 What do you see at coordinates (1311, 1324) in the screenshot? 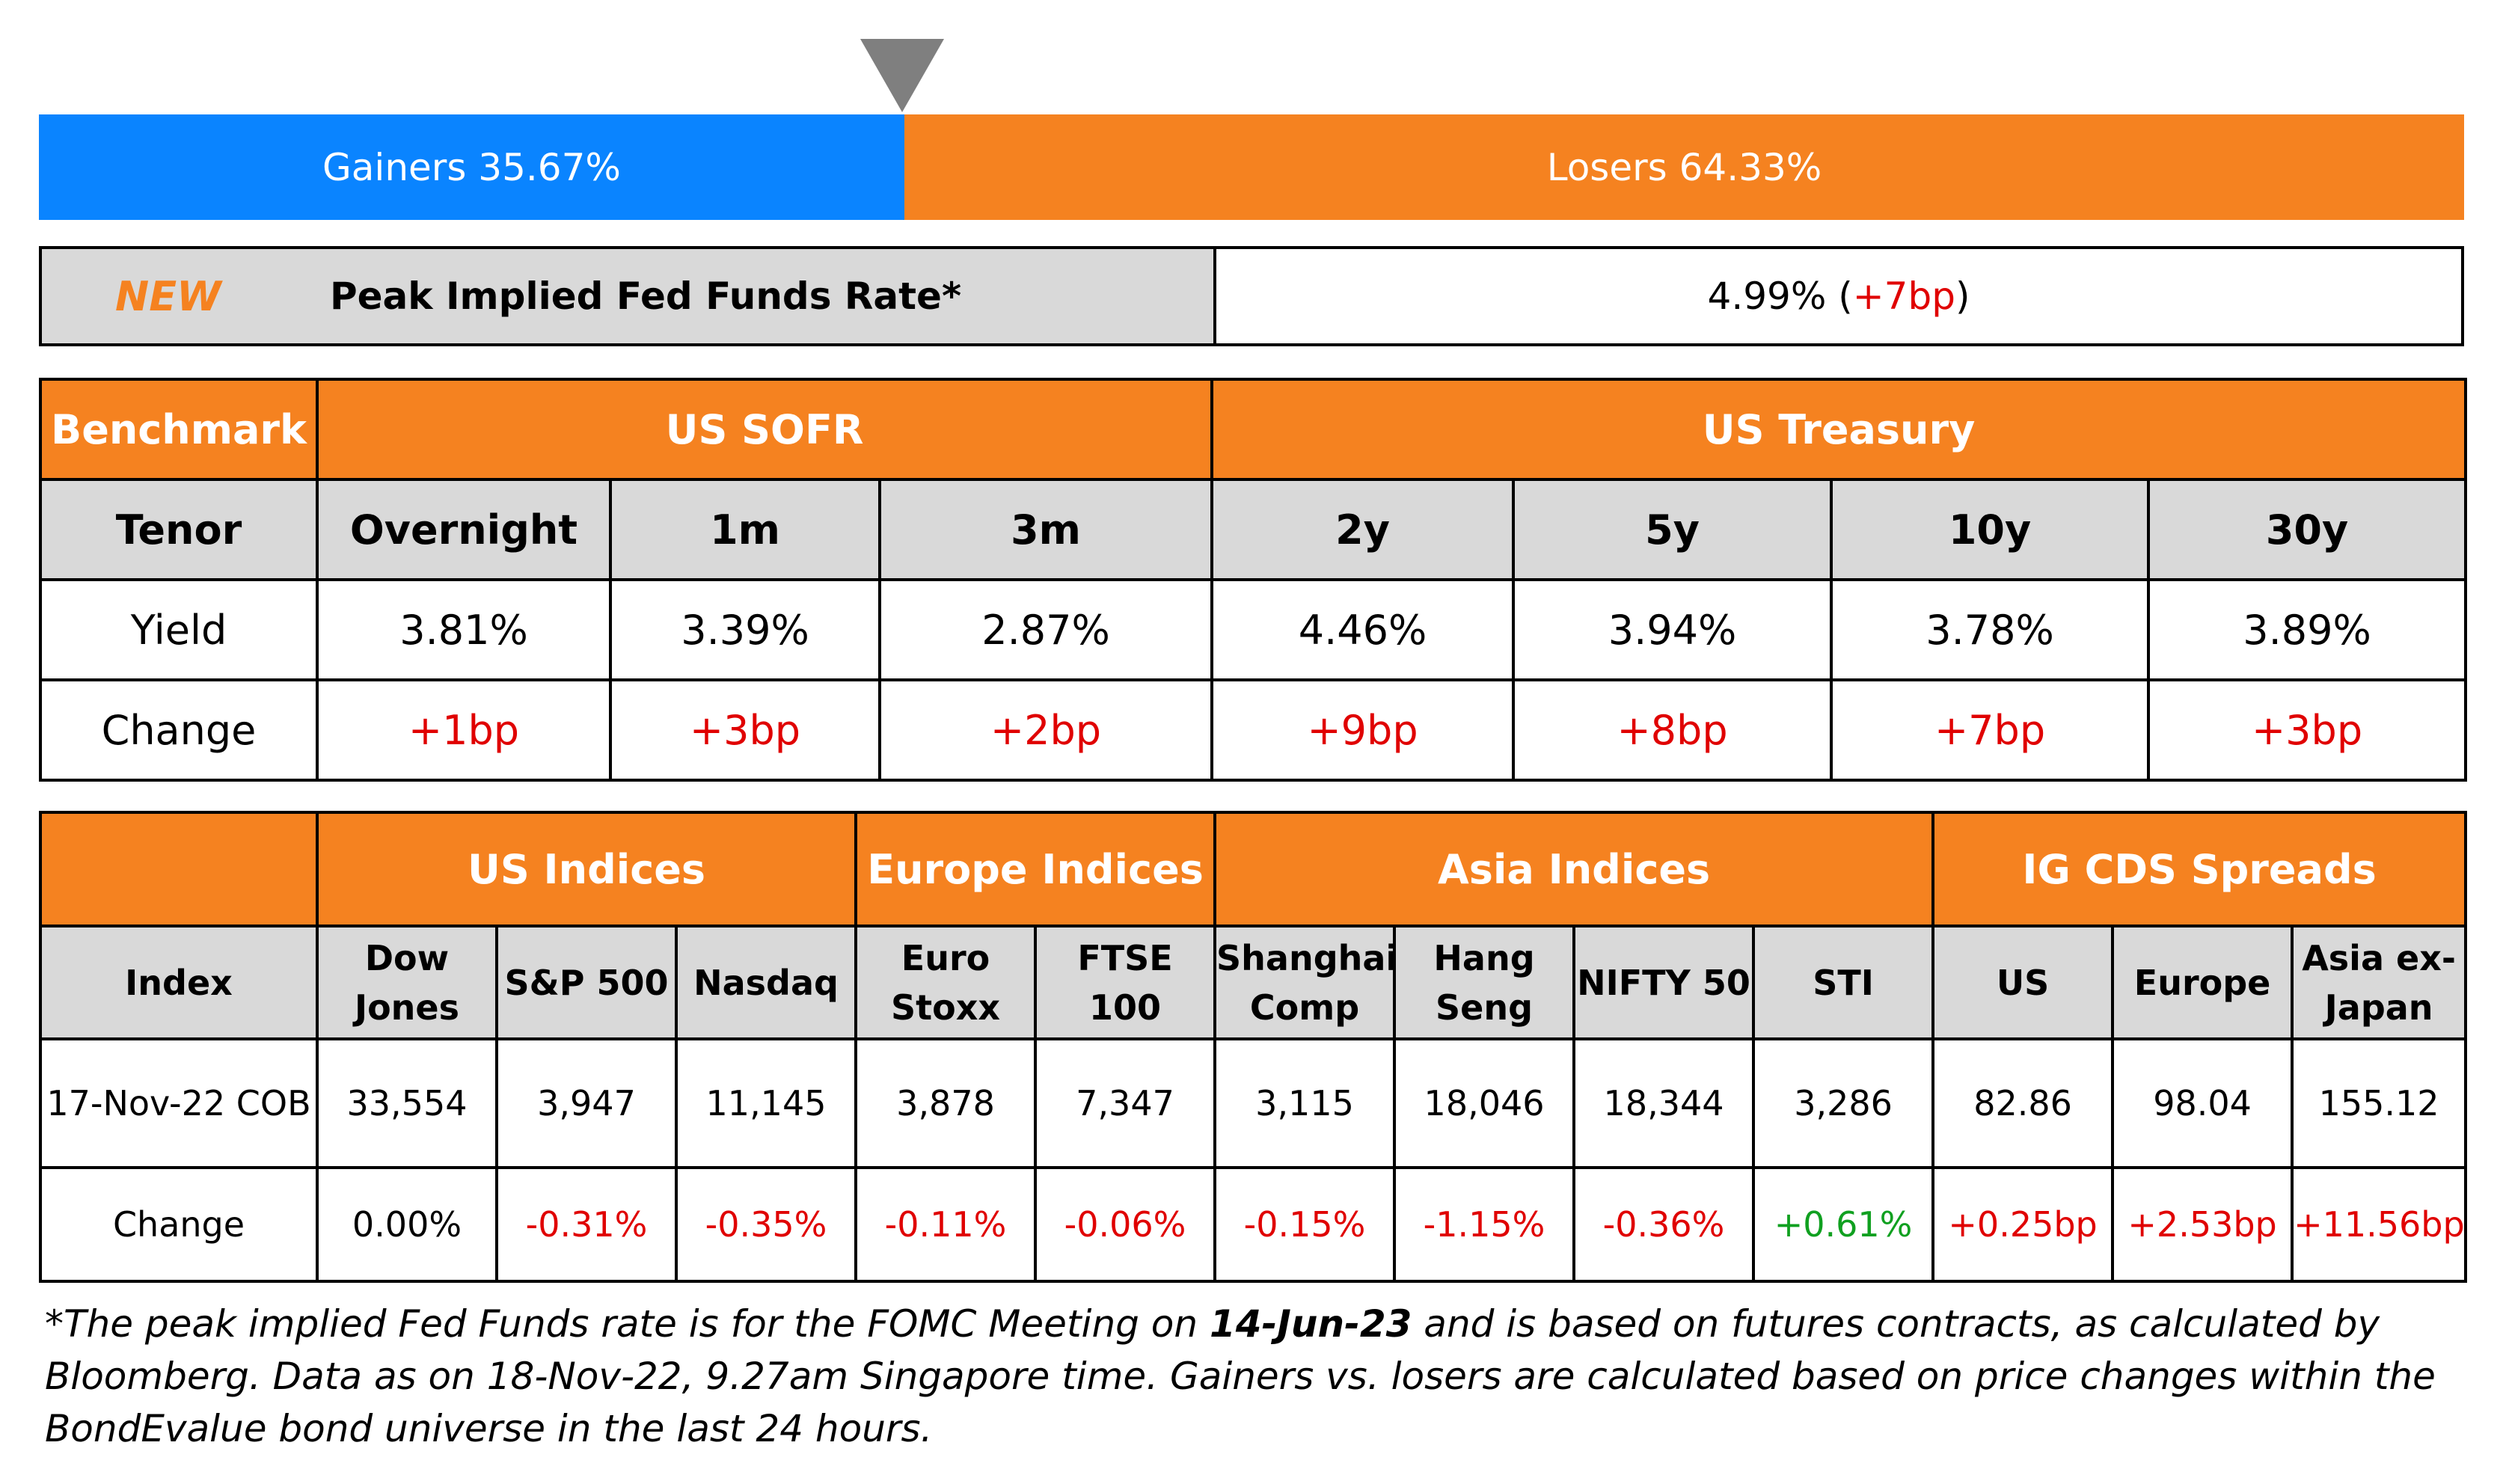
I see `footnote-date: 14-Jun-23` at bounding box center [1311, 1324].